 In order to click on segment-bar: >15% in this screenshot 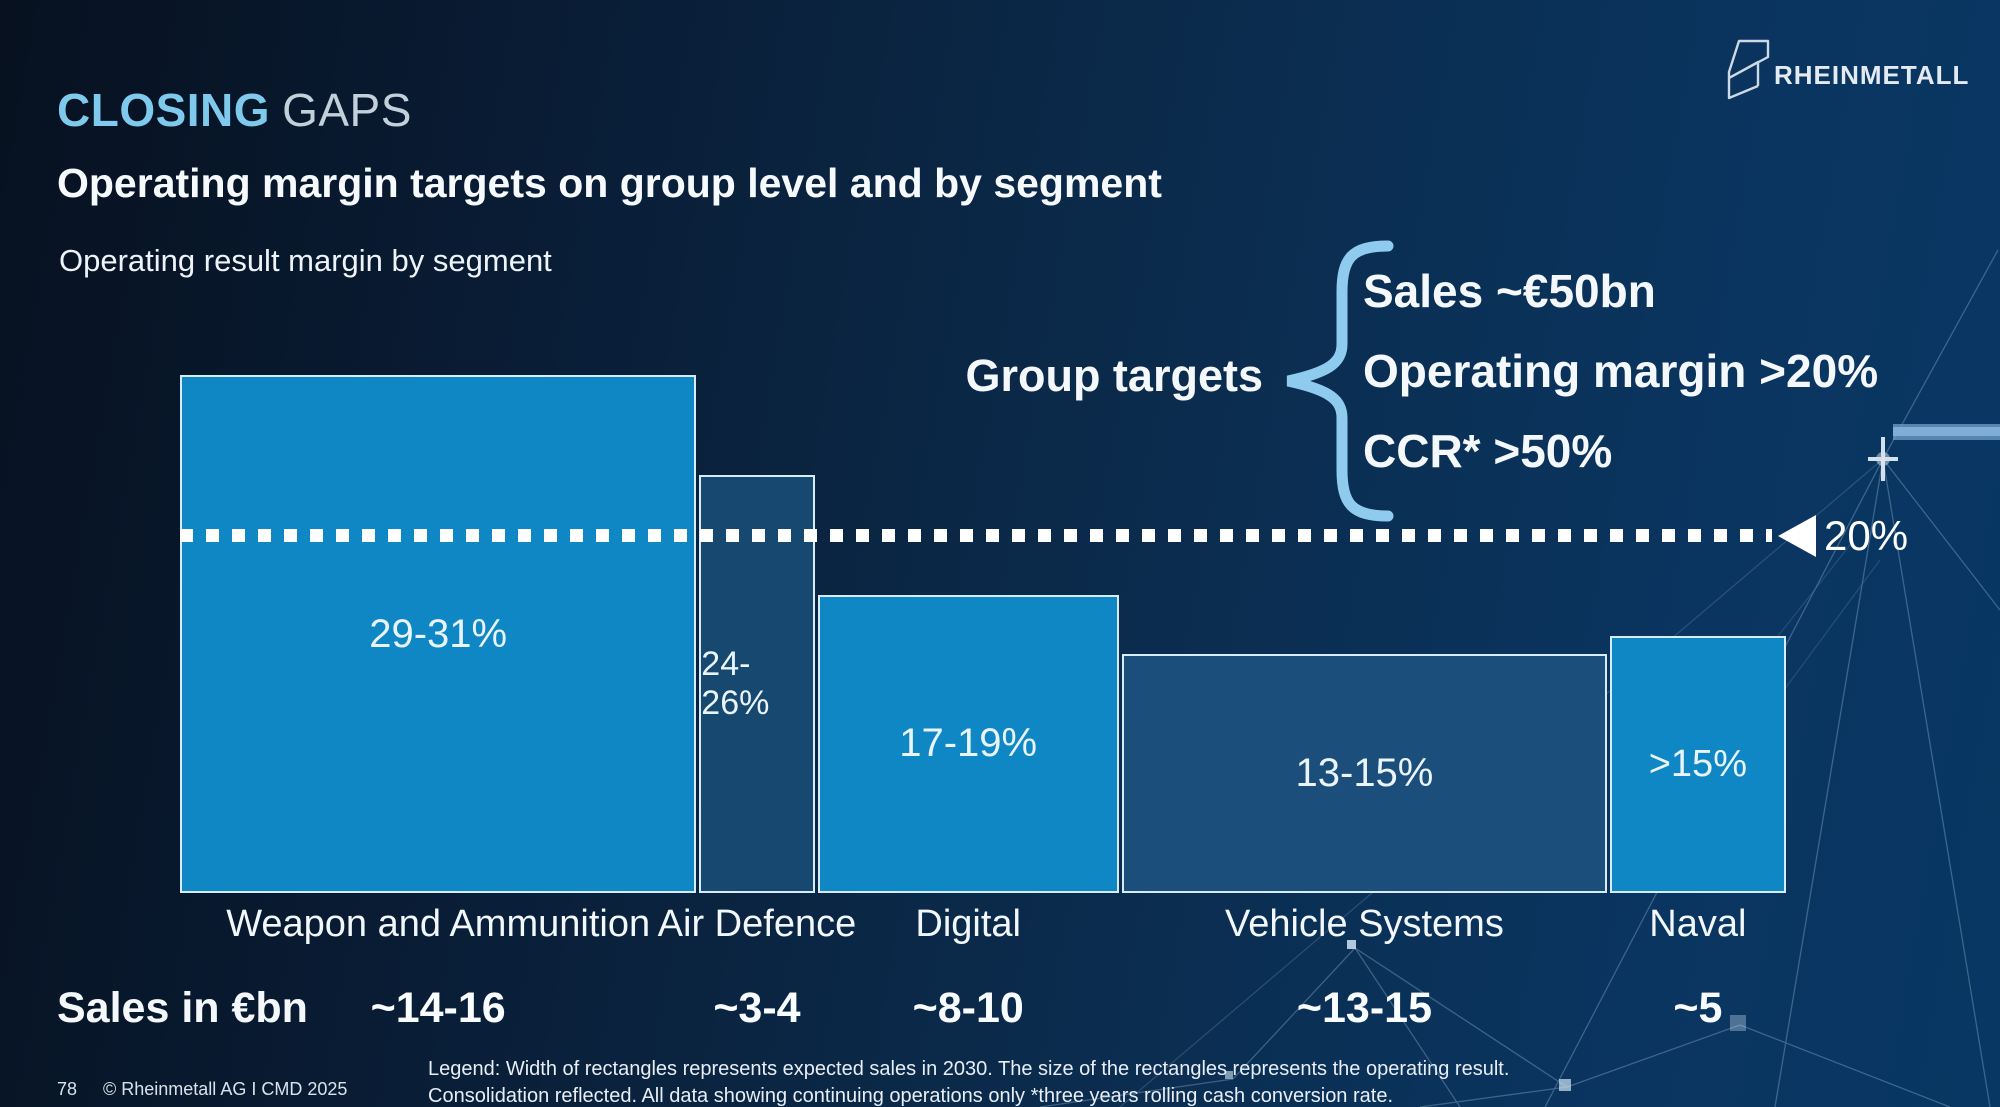, I will do `click(1698, 764)`.